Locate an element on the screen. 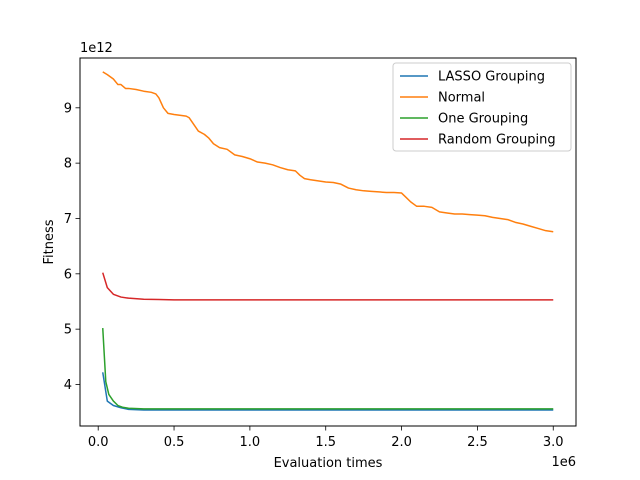 This screenshot has width=640, height=480. y-tick-label: 6 is located at coordinates (68, 274).